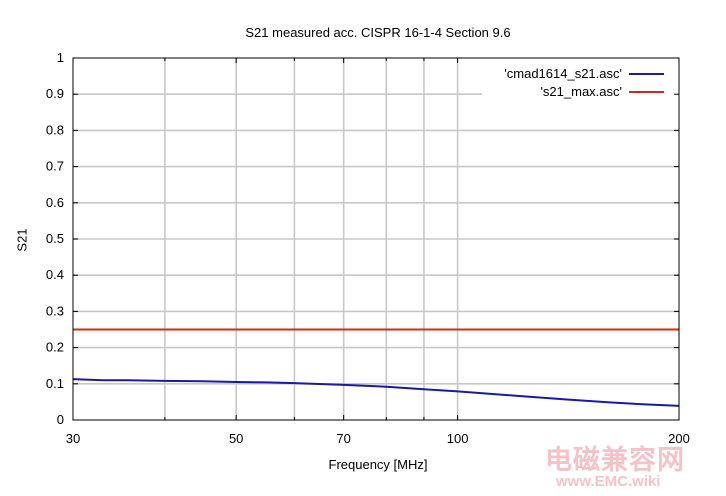 The height and width of the screenshot is (496, 726). What do you see at coordinates (55, 347) in the screenshot?
I see `y-tick-label: 0.2` at bounding box center [55, 347].